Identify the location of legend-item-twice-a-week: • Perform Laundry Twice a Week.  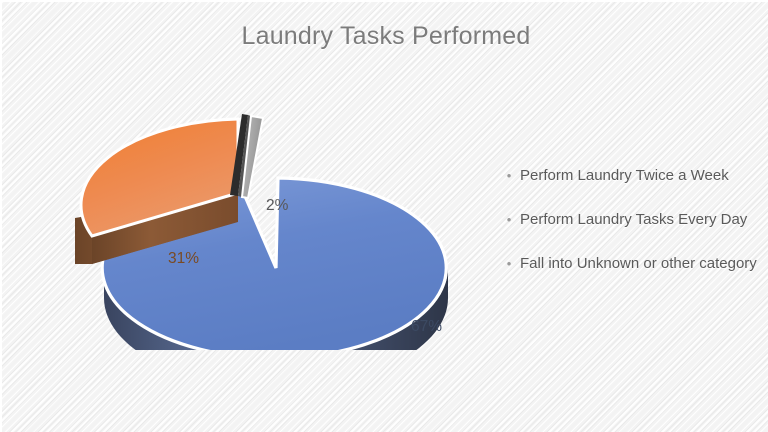
(633, 176).